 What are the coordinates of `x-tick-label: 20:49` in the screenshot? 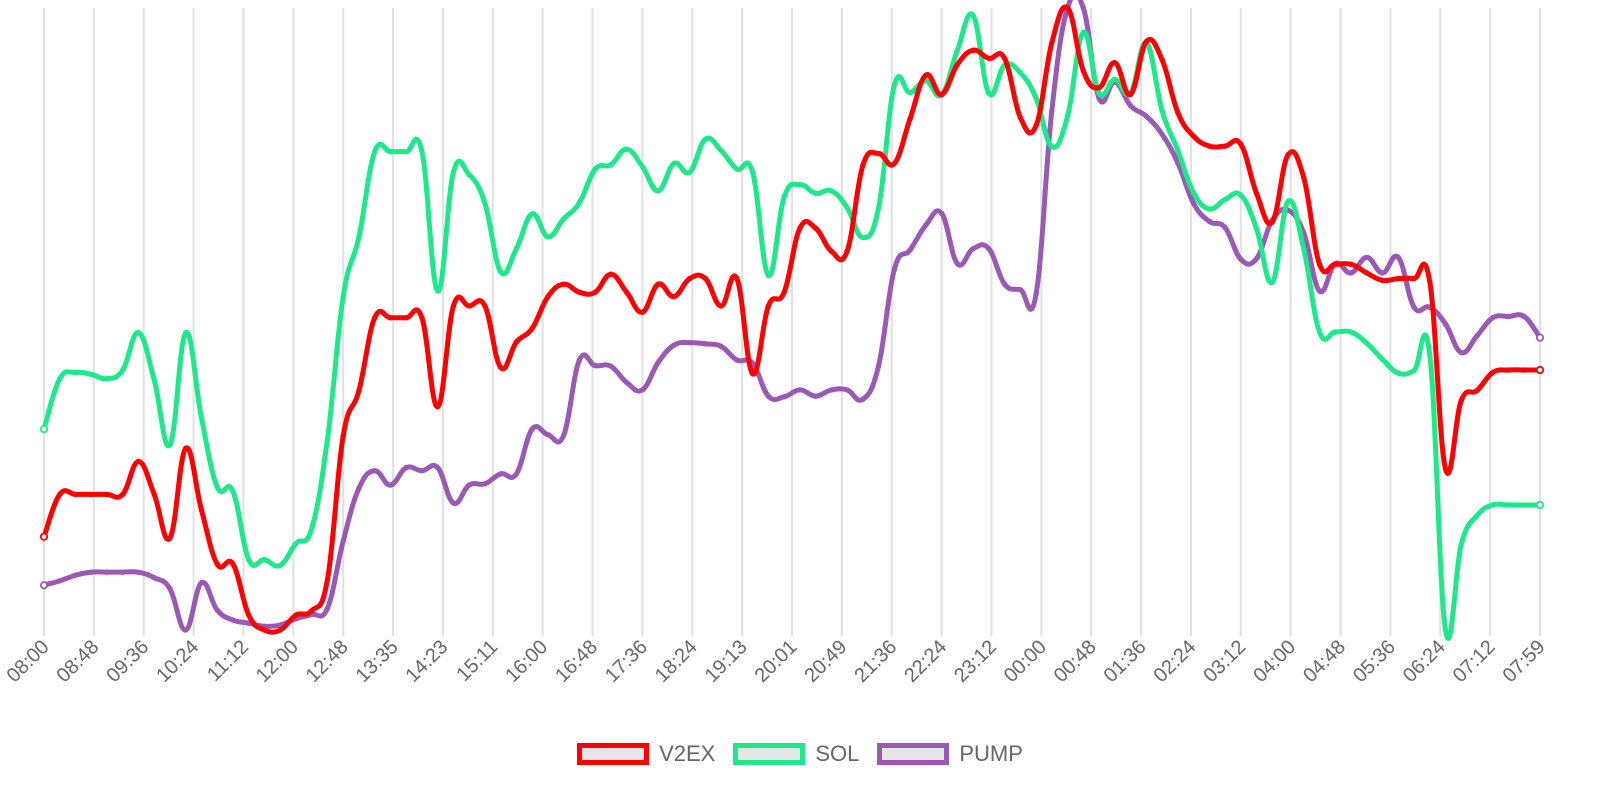 It's located at (825, 661).